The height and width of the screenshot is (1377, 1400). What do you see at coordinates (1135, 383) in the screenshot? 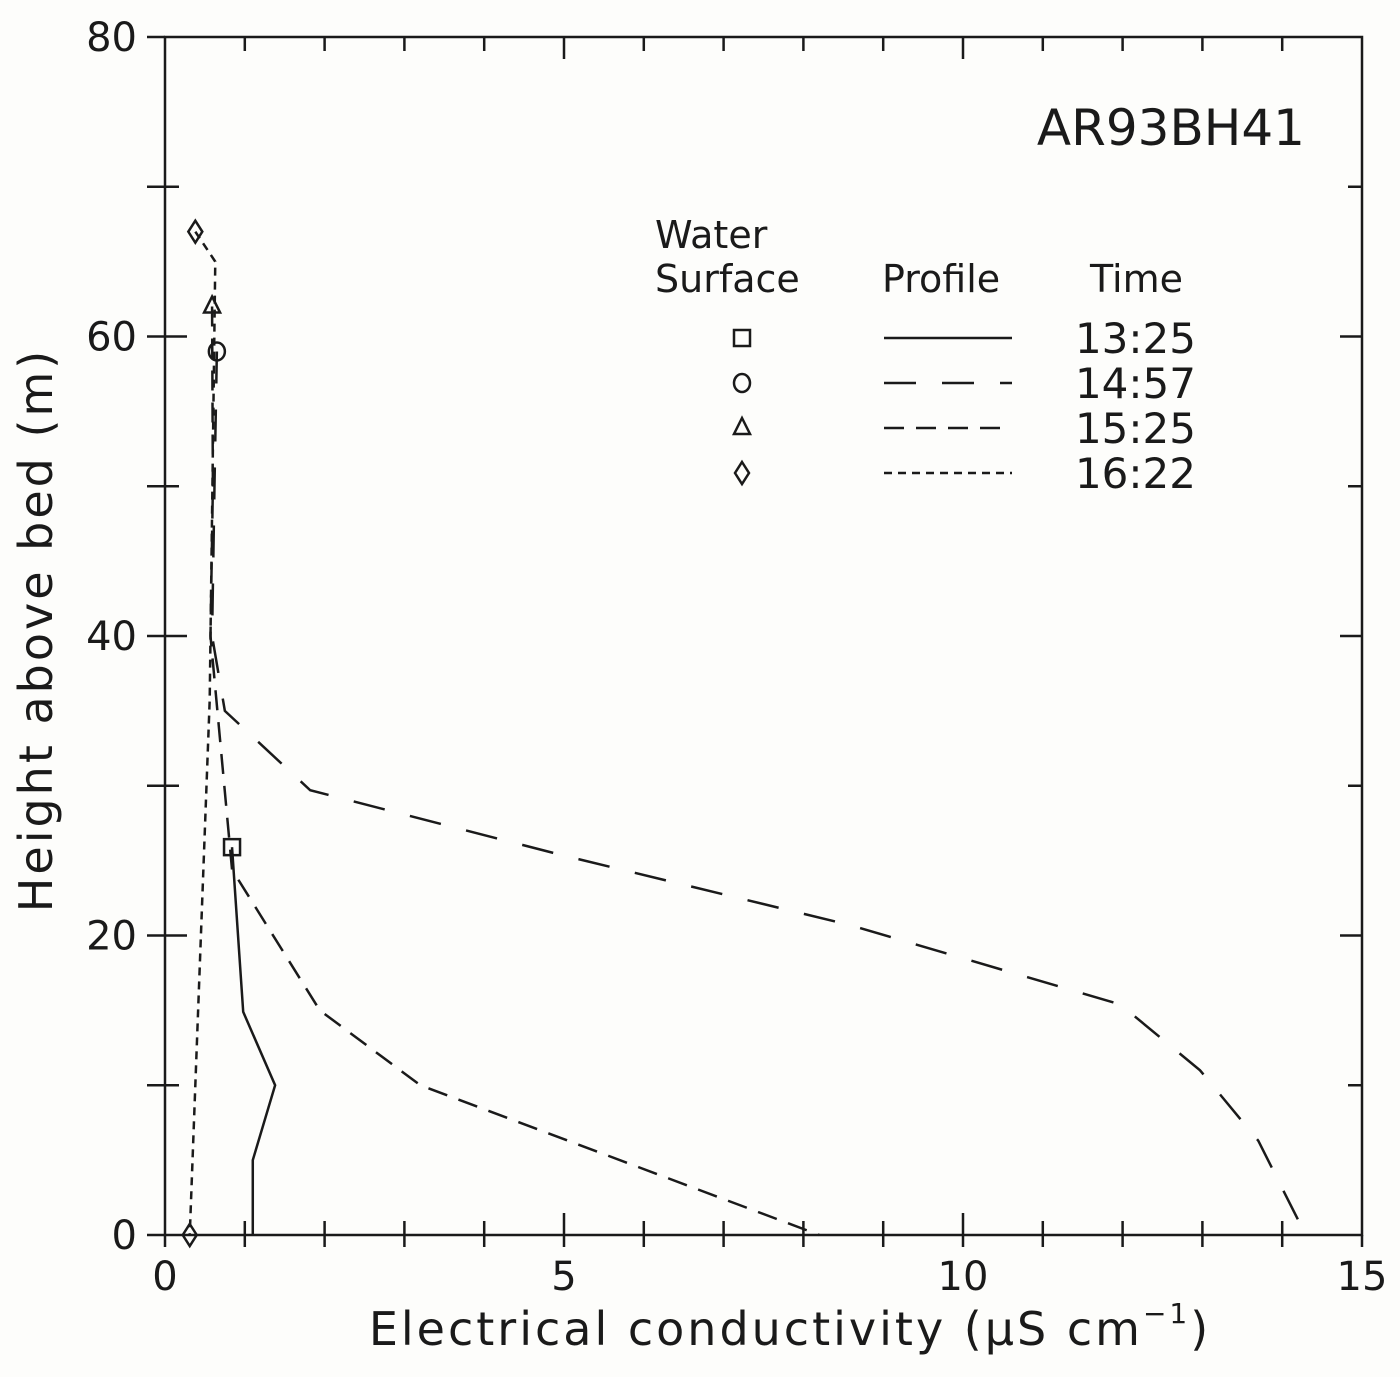
I see `legend-time-label: 14:57` at bounding box center [1135, 383].